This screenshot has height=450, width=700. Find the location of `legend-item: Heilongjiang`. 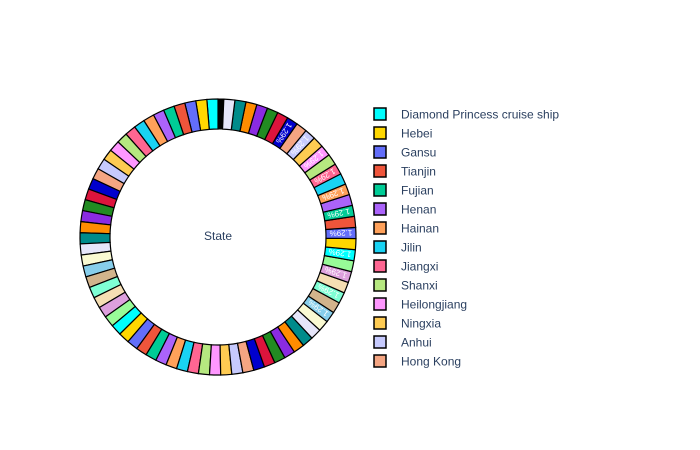

legend-item: Heilongjiang is located at coordinates (420, 304).